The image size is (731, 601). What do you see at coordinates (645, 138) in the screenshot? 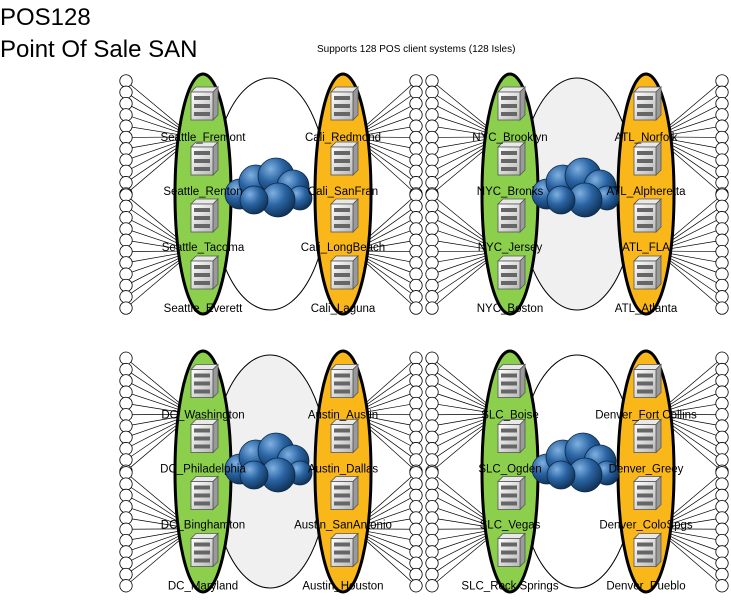
I see `site-label: ATL_Norfolk` at bounding box center [645, 138].